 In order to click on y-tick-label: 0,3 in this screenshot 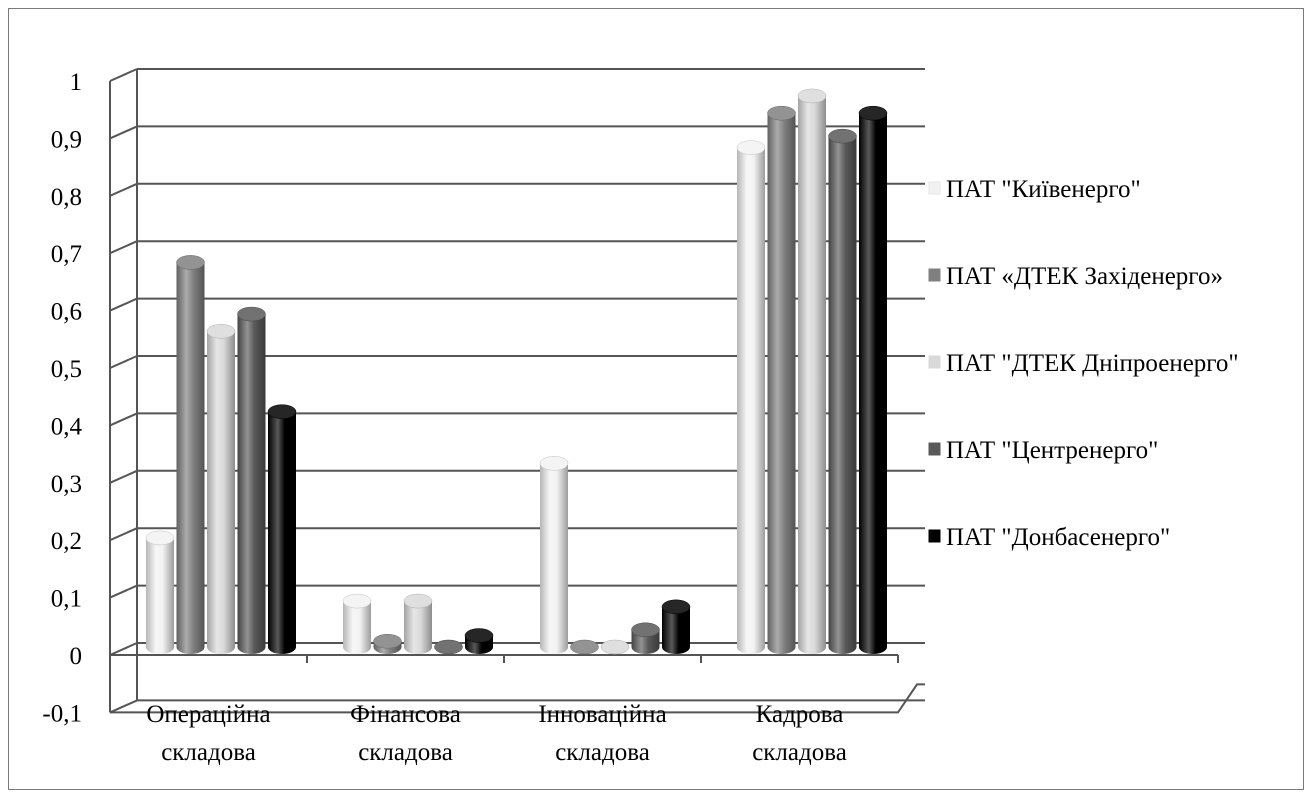, I will do `click(66, 484)`.